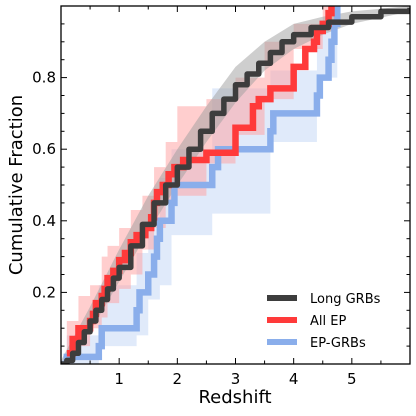 Image resolution: width=416 pixels, height=416 pixels. I want to click on y-tick-label: 0.2, so click(44, 292).